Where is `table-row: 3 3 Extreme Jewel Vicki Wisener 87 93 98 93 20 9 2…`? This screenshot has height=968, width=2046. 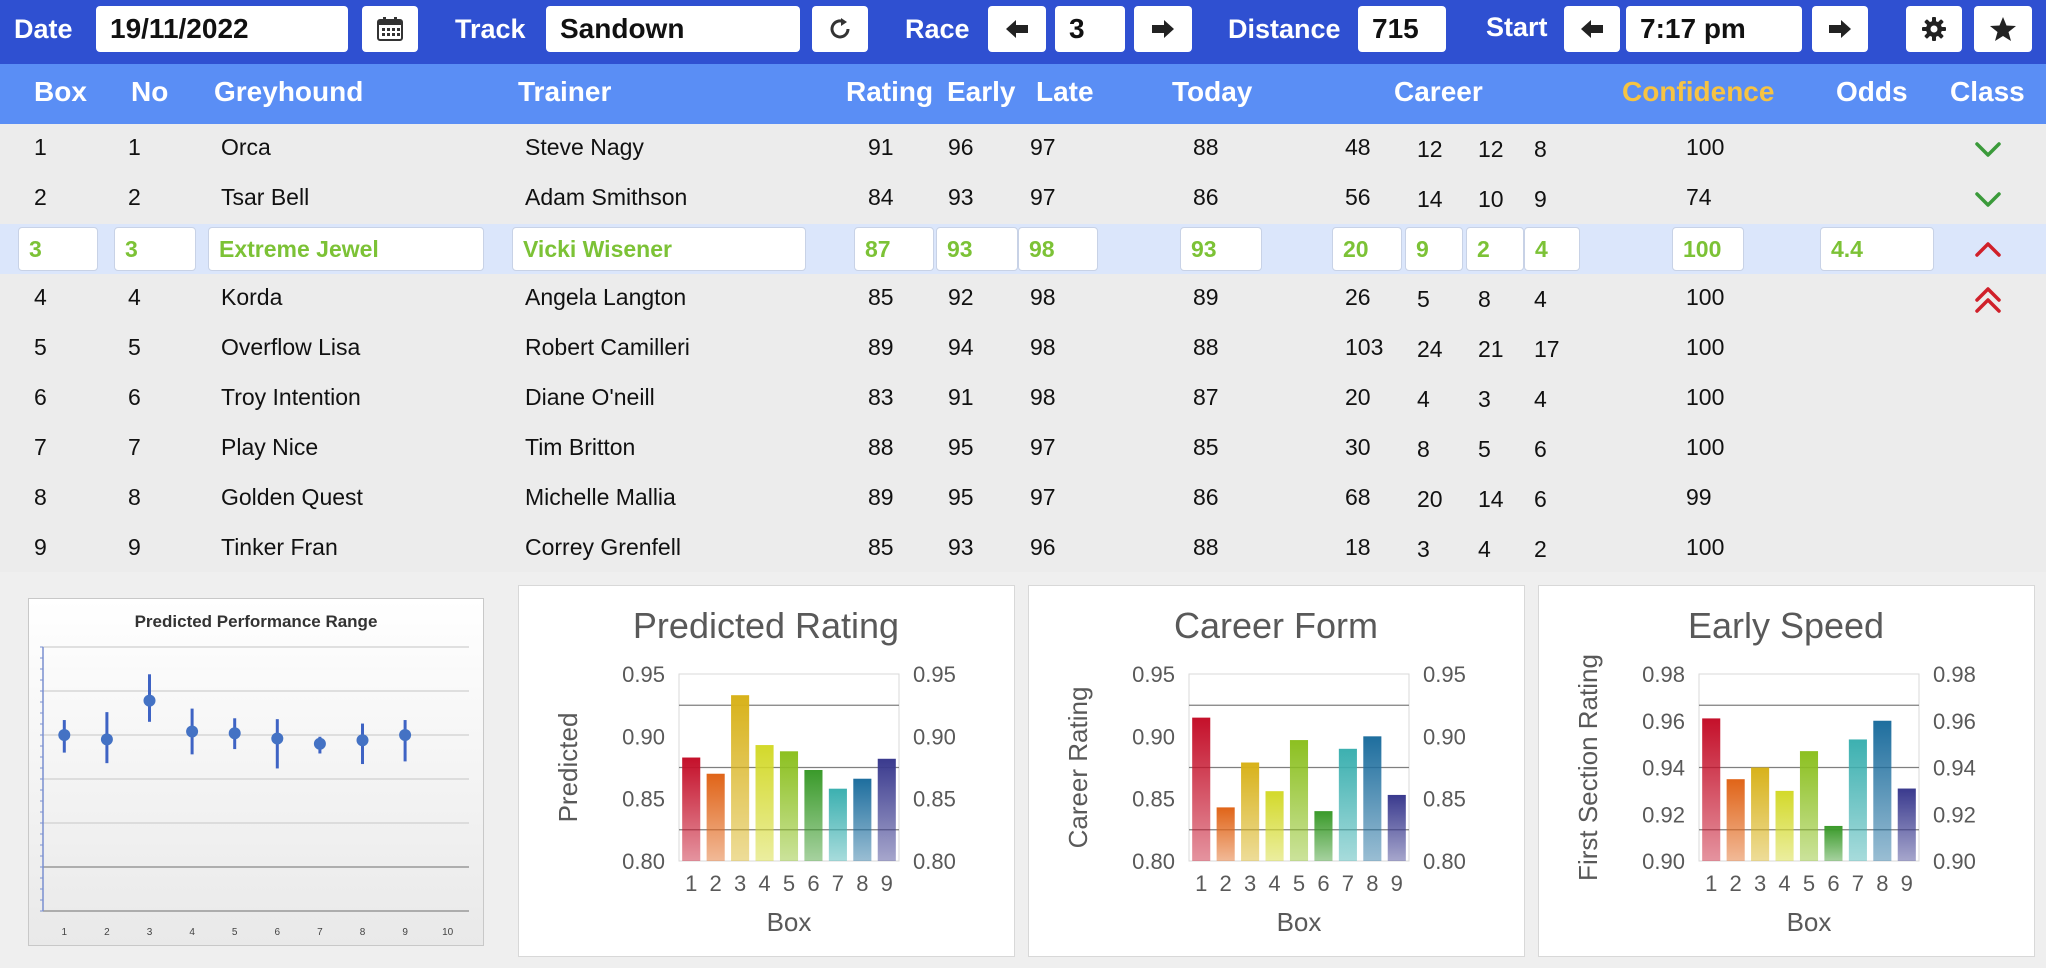 table-row: 3 3 Extreme Jewel Vicki Wisener 87 93 98 93 20 9 2… is located at coordinates (1023, 249).